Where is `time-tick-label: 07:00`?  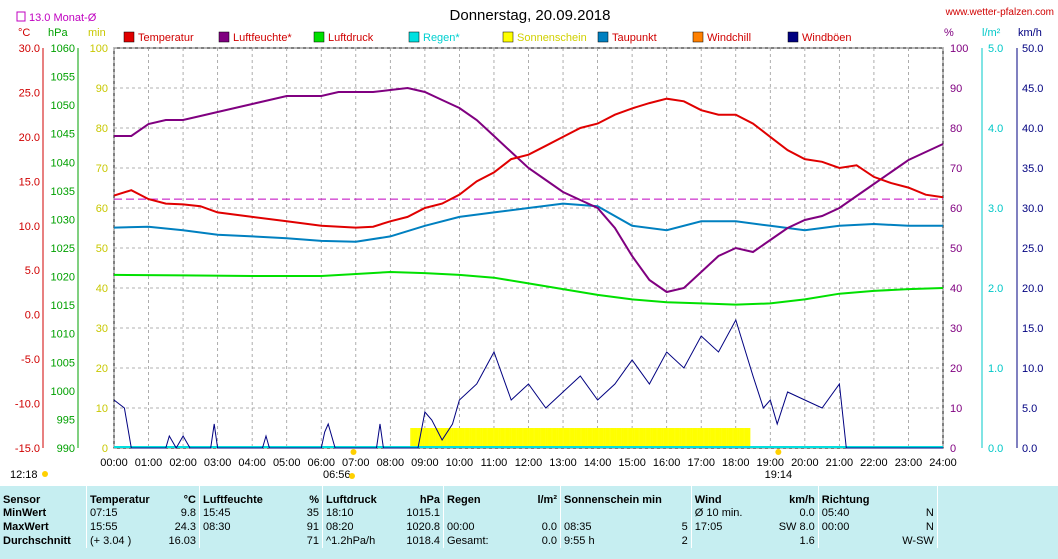 time-tick-label: 07:00 is located at coordinates (356, 463).